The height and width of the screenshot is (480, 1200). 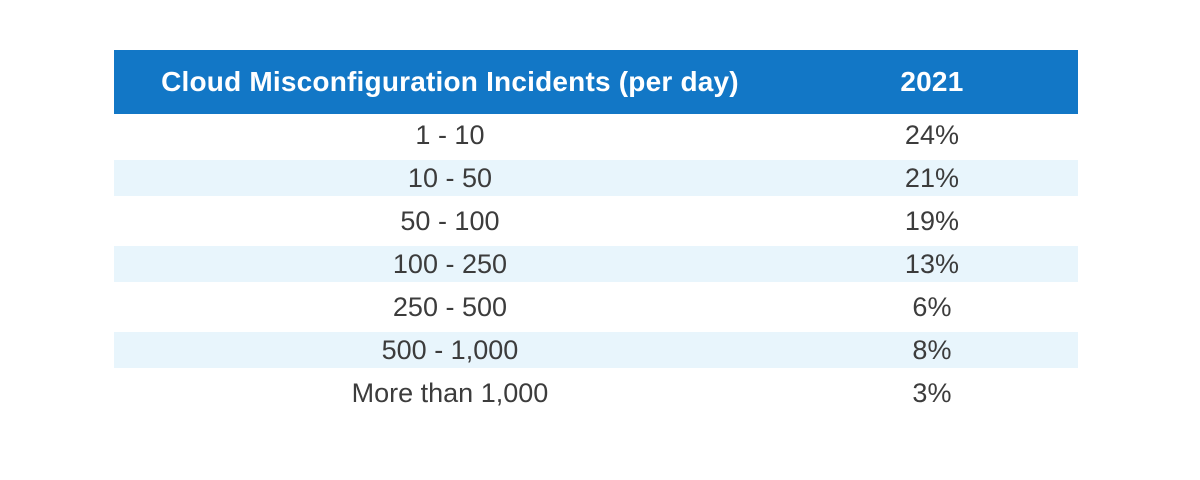 I want to click on percentage-cell: 13%, so click(x=931, y=263).